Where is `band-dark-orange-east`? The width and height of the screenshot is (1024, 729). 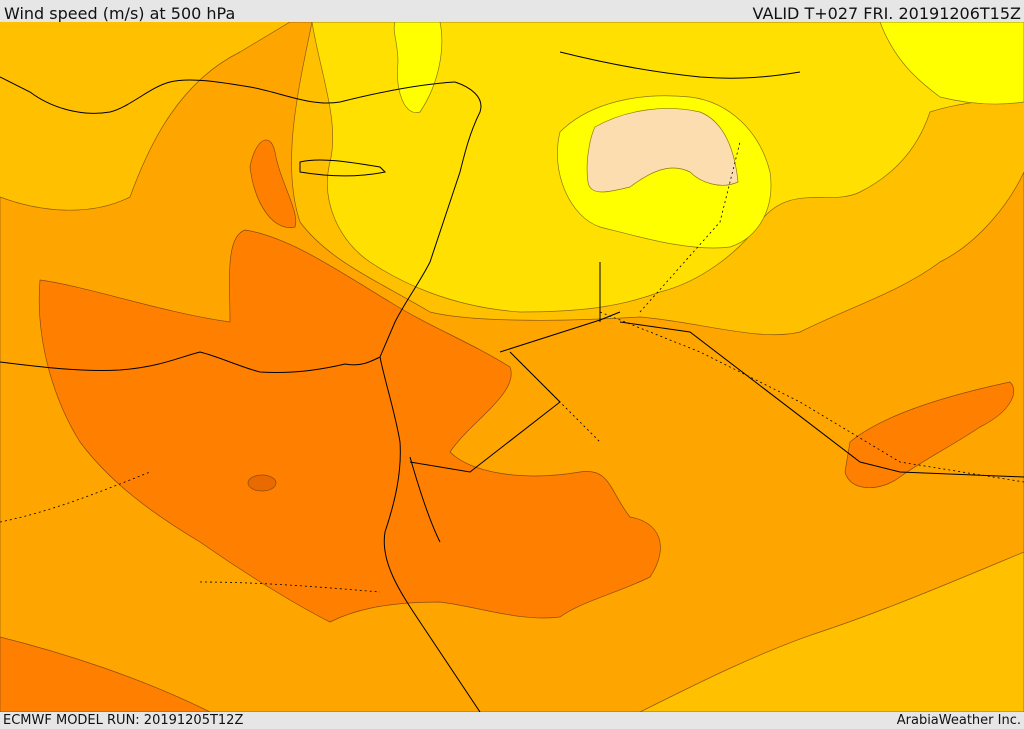 band-dark-orange-east is located at coordinates (929, 435).